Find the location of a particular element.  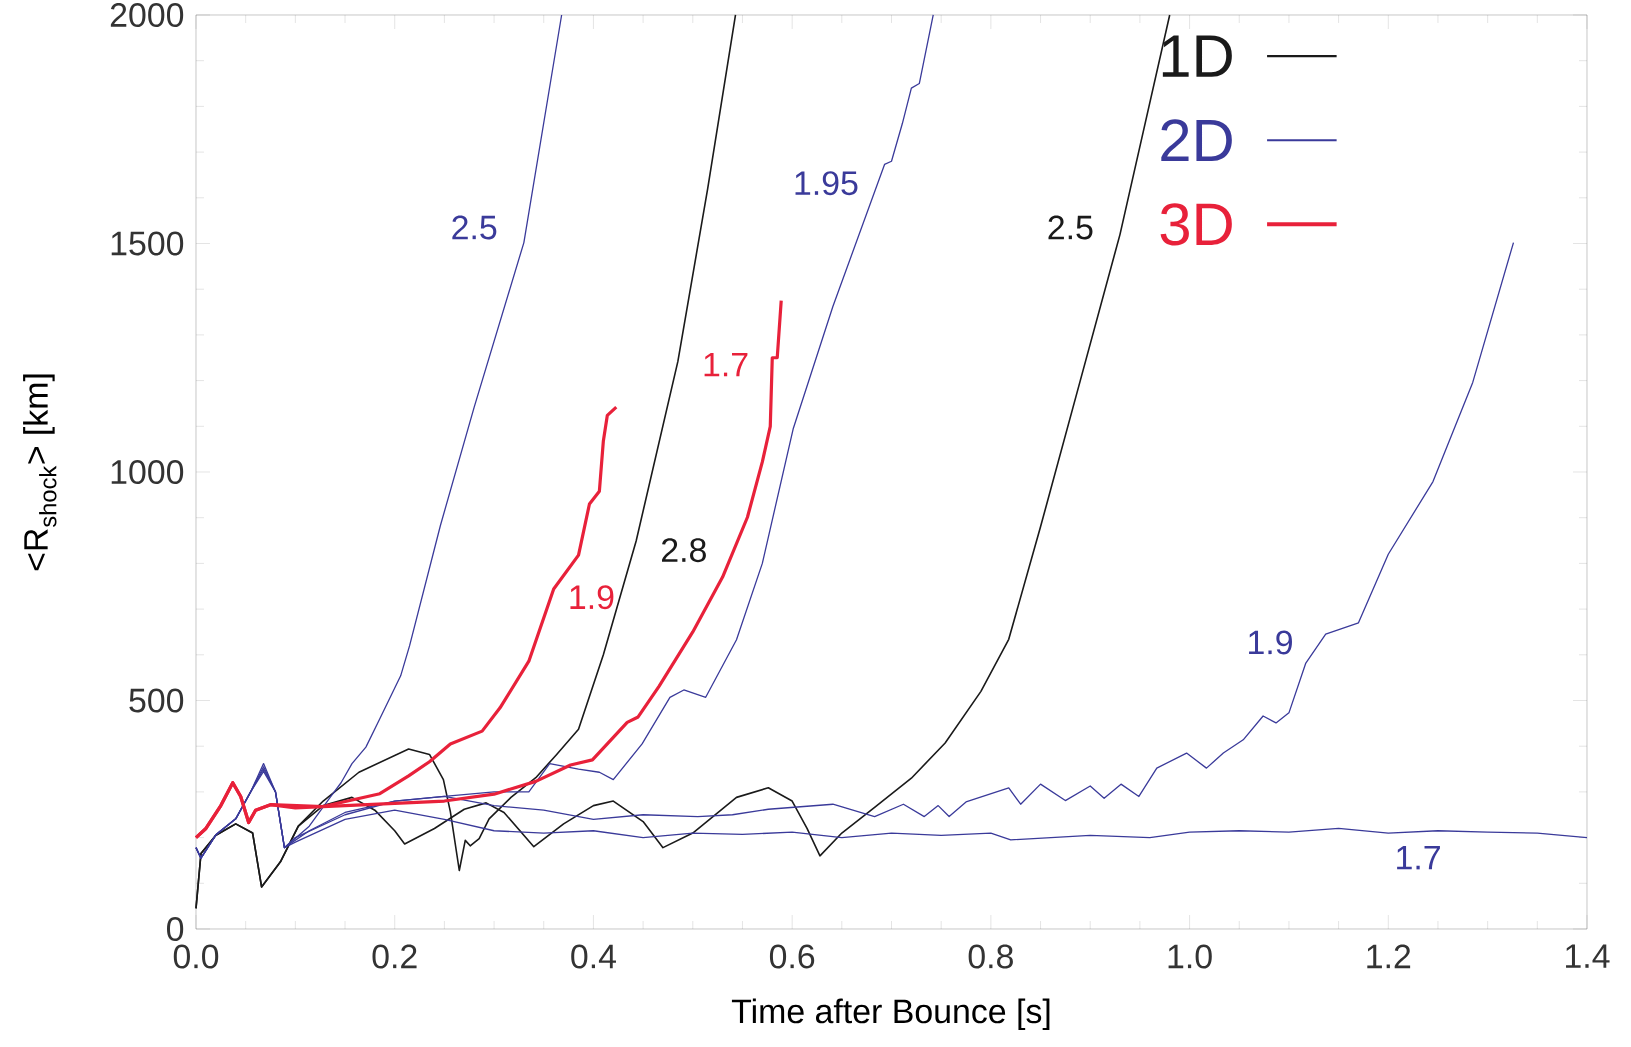

x-axis-title: Time after Bounce [s] is located at coordinates (890, 1014).